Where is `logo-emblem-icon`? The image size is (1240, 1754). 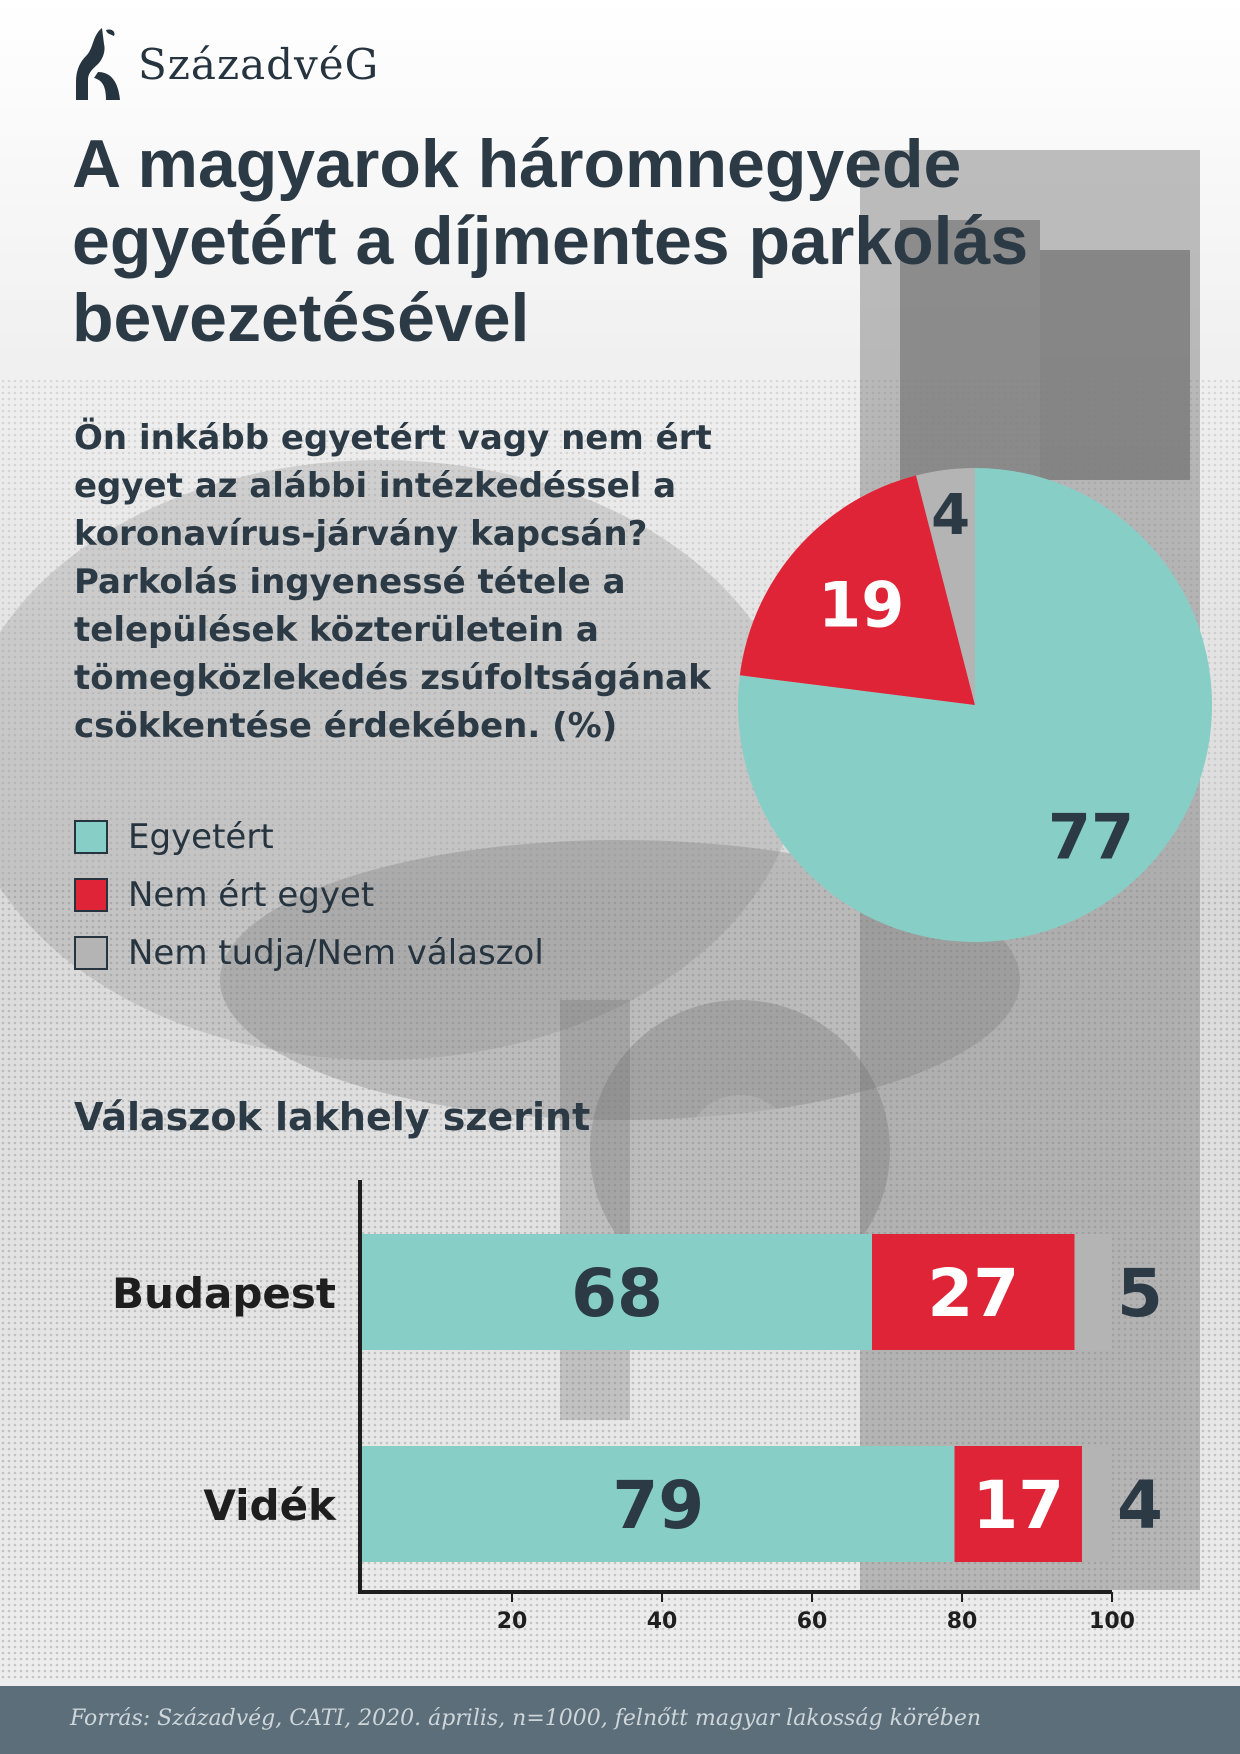
logo-emblem-icon is located at coordinates (98, 64).